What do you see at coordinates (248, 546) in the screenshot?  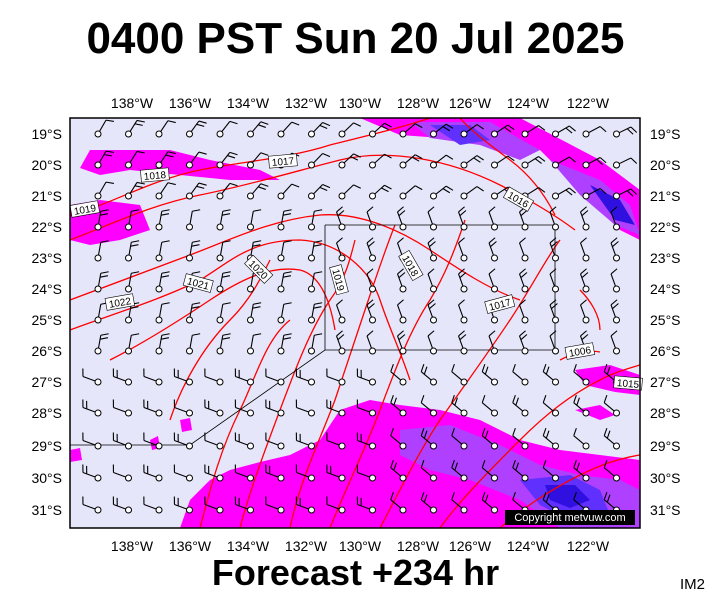 I see `longitude-tick-label: 134°W` at bounding box center [248, 546].